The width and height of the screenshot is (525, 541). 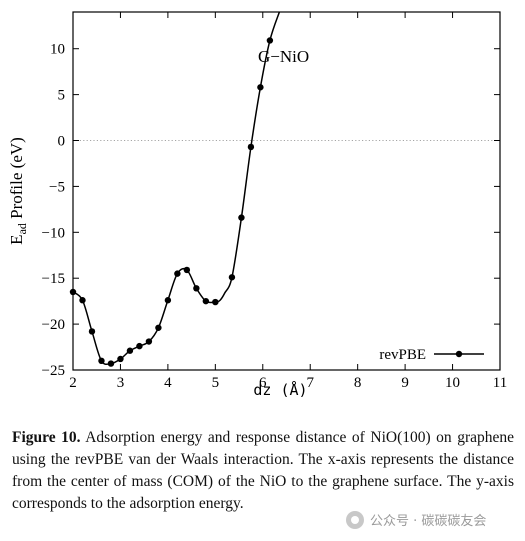 What do you see at coordinates (22, 228) in the screenshot?
I see `y-axis-label-subscript: ad` at bounding box center [22, 228].